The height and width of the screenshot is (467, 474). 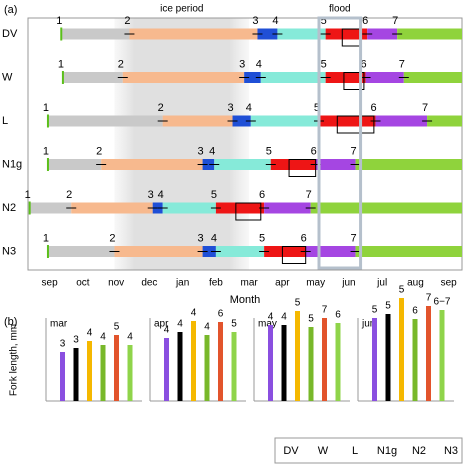 What do you see at coordinates (10, 34) in the screenshot?
I see `row-name: DV` at bounding box center [10, 34].